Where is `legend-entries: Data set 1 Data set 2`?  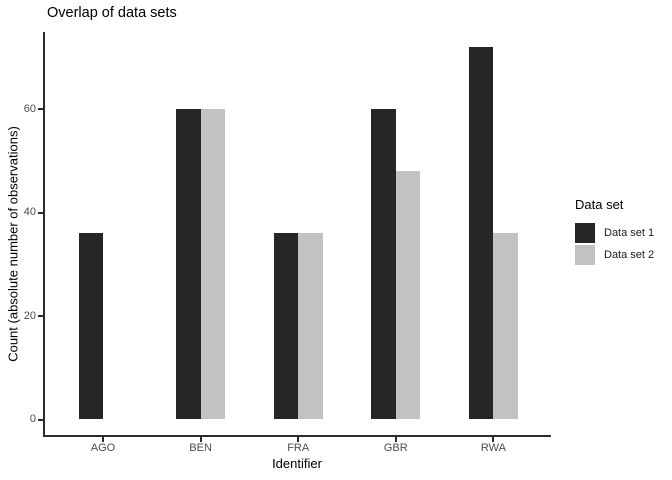
legend-entries: Data set 1 Data set 2 is located at coordinates (614, 244).